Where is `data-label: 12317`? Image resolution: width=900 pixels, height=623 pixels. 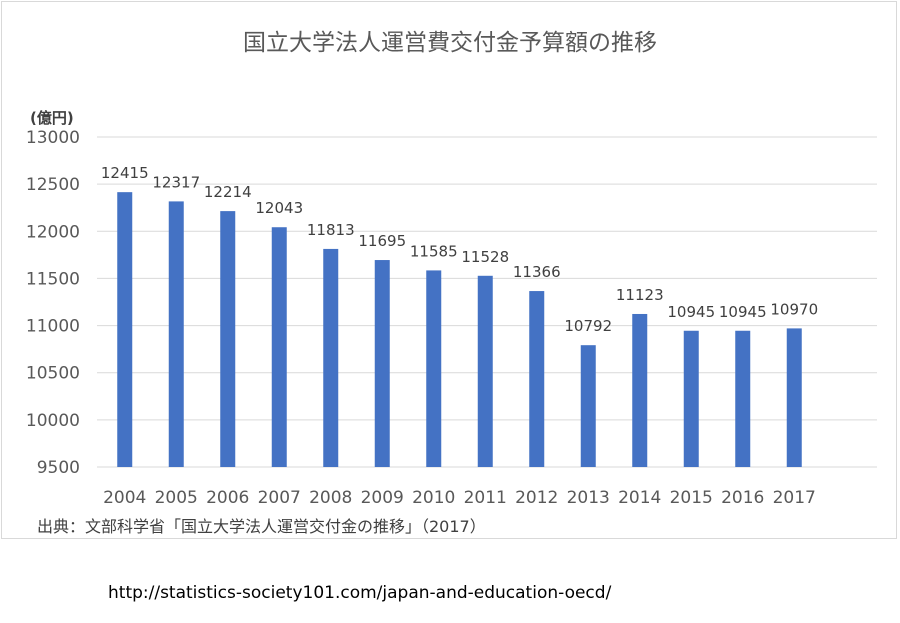
data-label: 12317 is located at coordinates (176, 182).